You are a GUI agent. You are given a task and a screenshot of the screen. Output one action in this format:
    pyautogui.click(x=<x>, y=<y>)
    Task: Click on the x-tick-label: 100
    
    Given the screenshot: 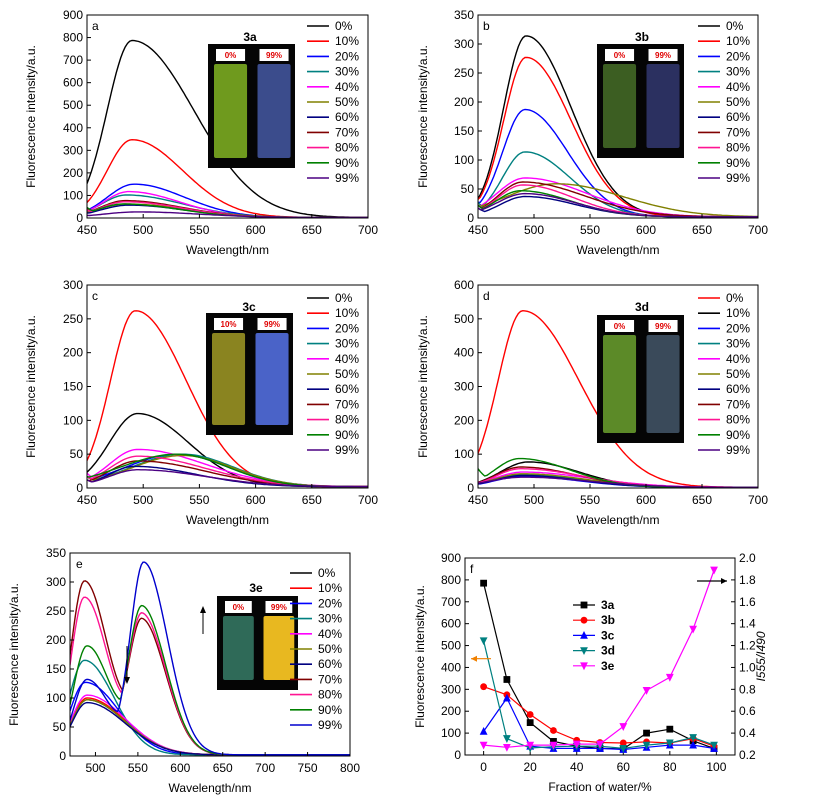 What is the action you would take?
    pyautogui.click(x=716, y=767)
    